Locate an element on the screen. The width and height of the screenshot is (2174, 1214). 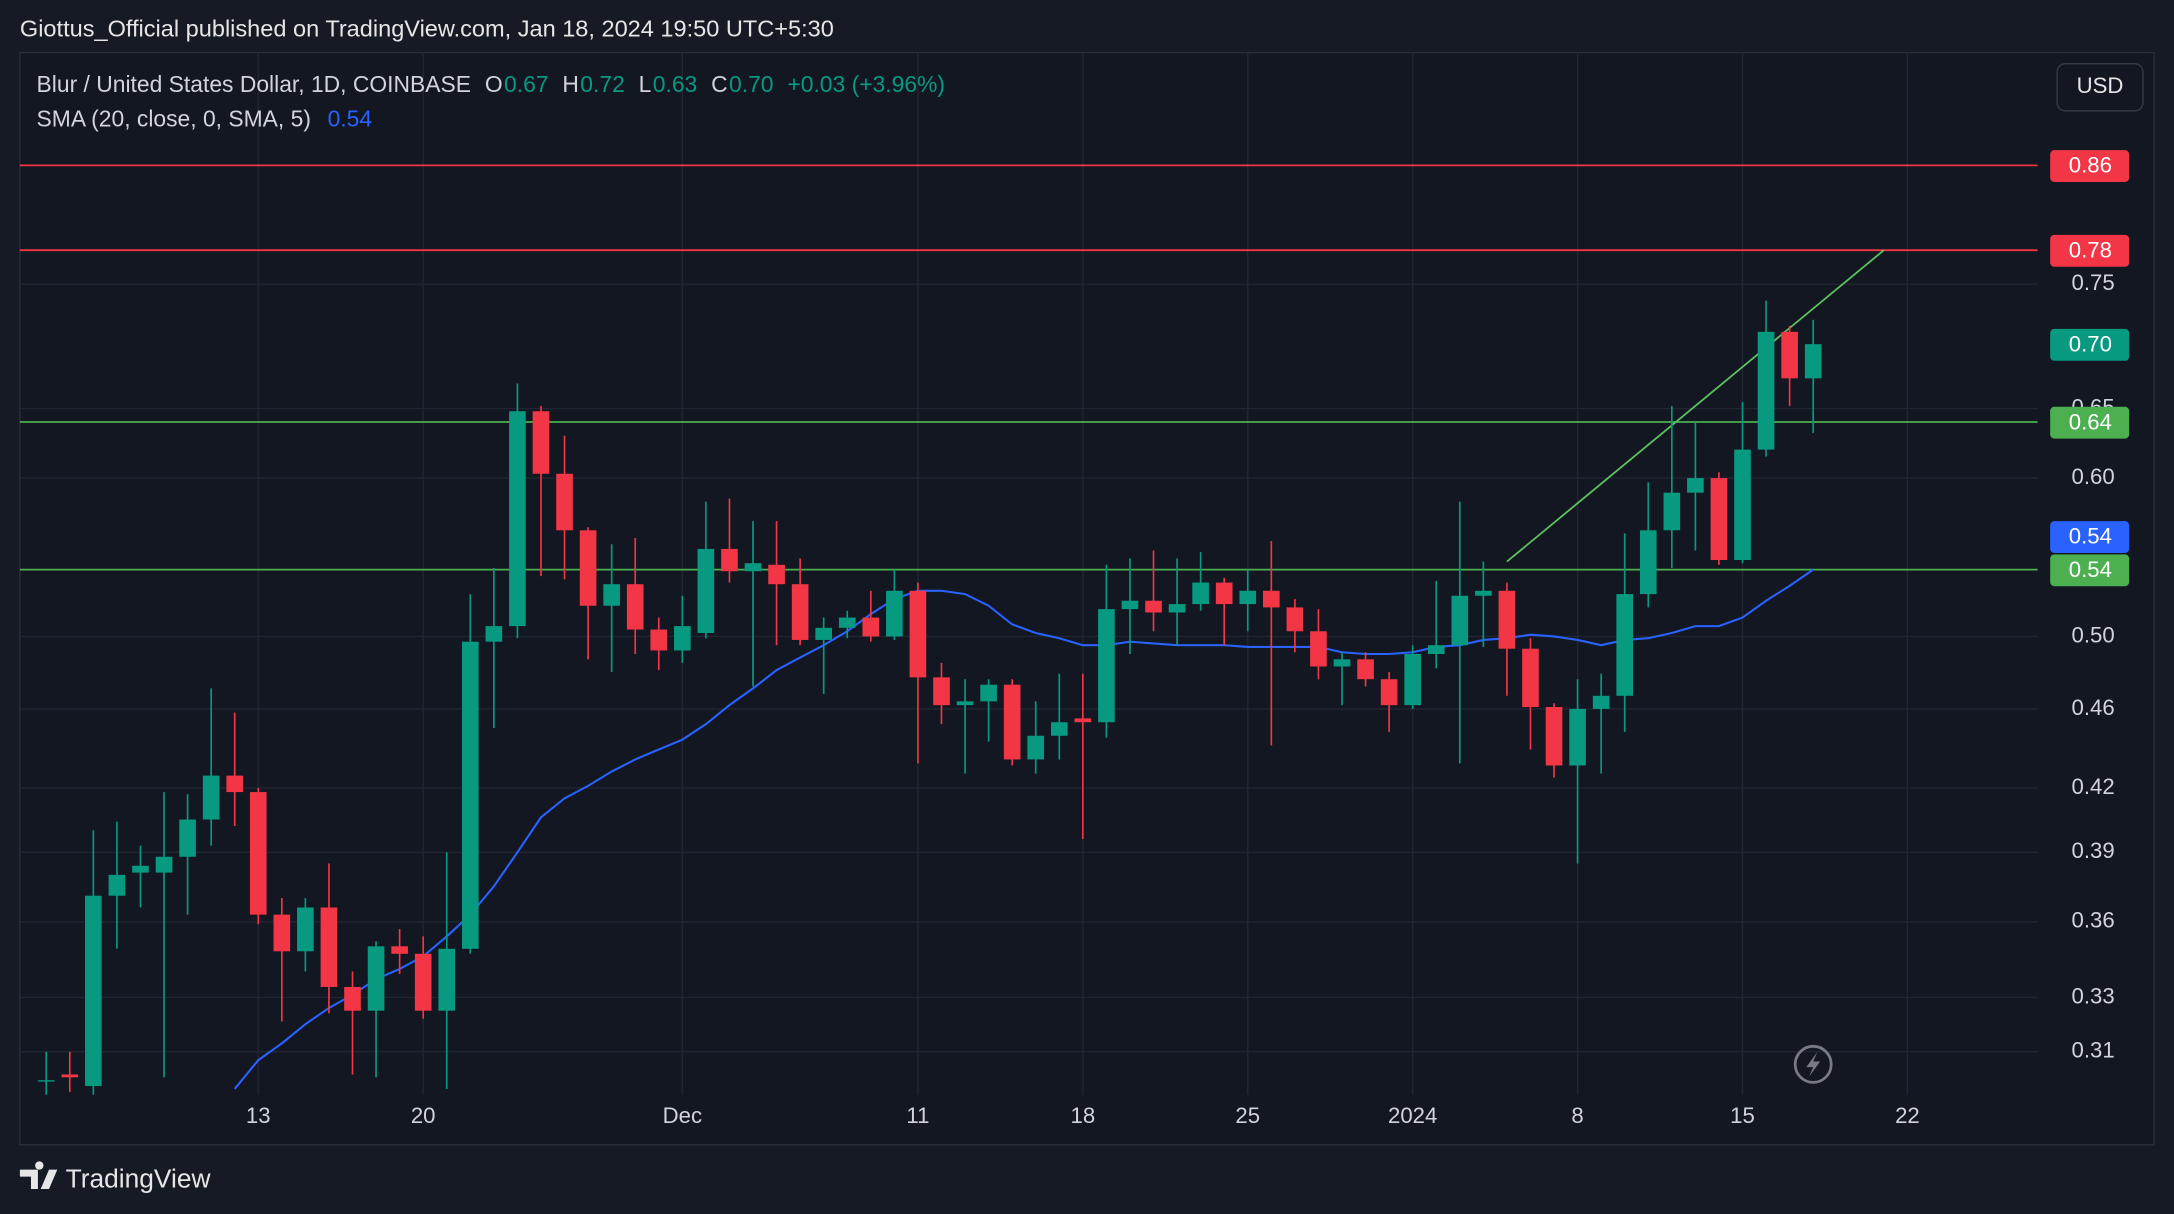
x-tick-label: 11 is located at coordinates (917, 1115).